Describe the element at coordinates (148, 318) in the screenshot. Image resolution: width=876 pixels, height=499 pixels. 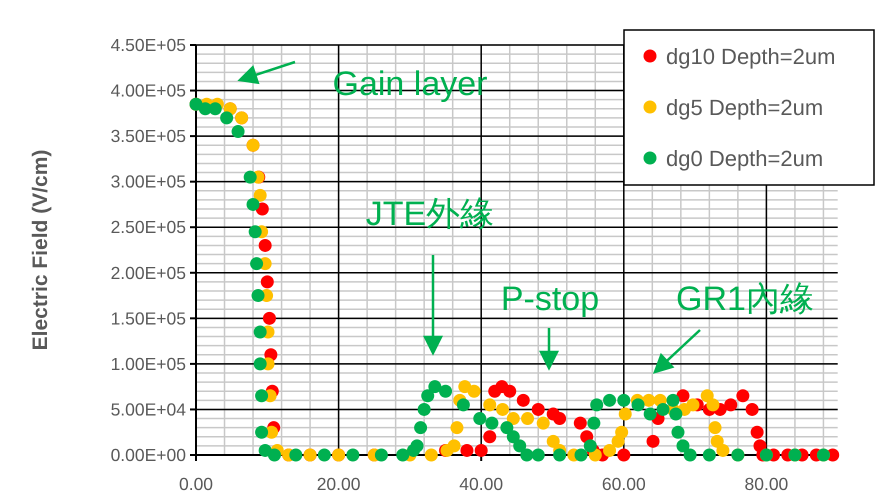
I see `y-tick-label: 1.50E+05` at that location.